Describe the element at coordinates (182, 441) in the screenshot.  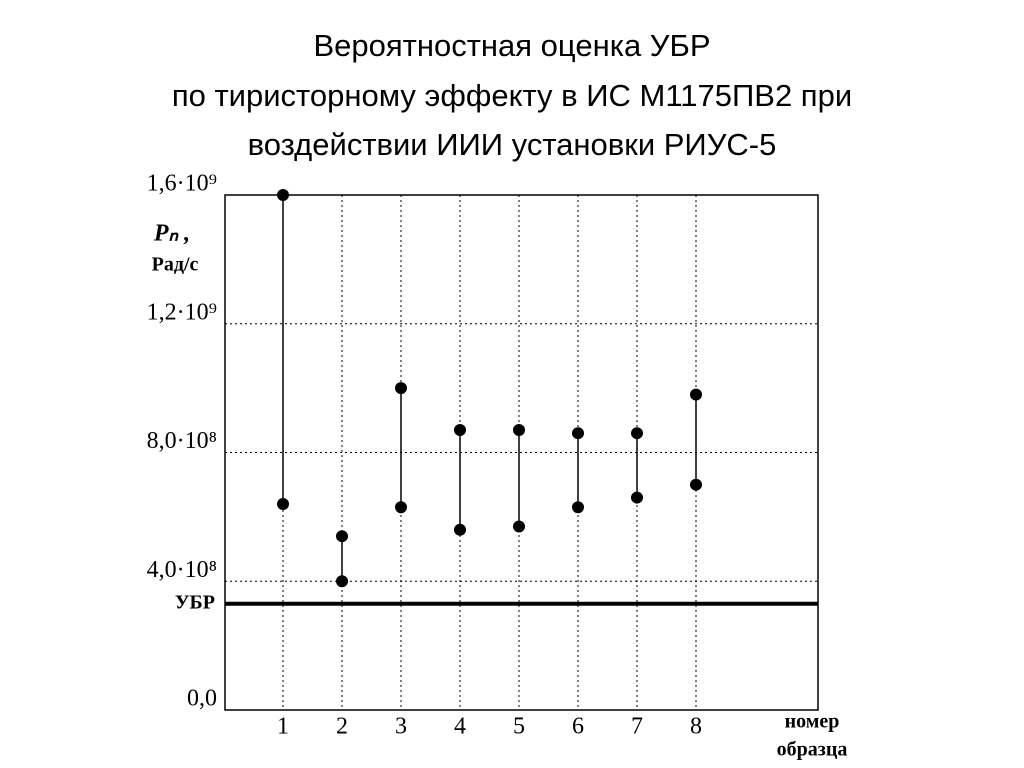
I see `y-tick-label: 8,0·10⁸` at that location.